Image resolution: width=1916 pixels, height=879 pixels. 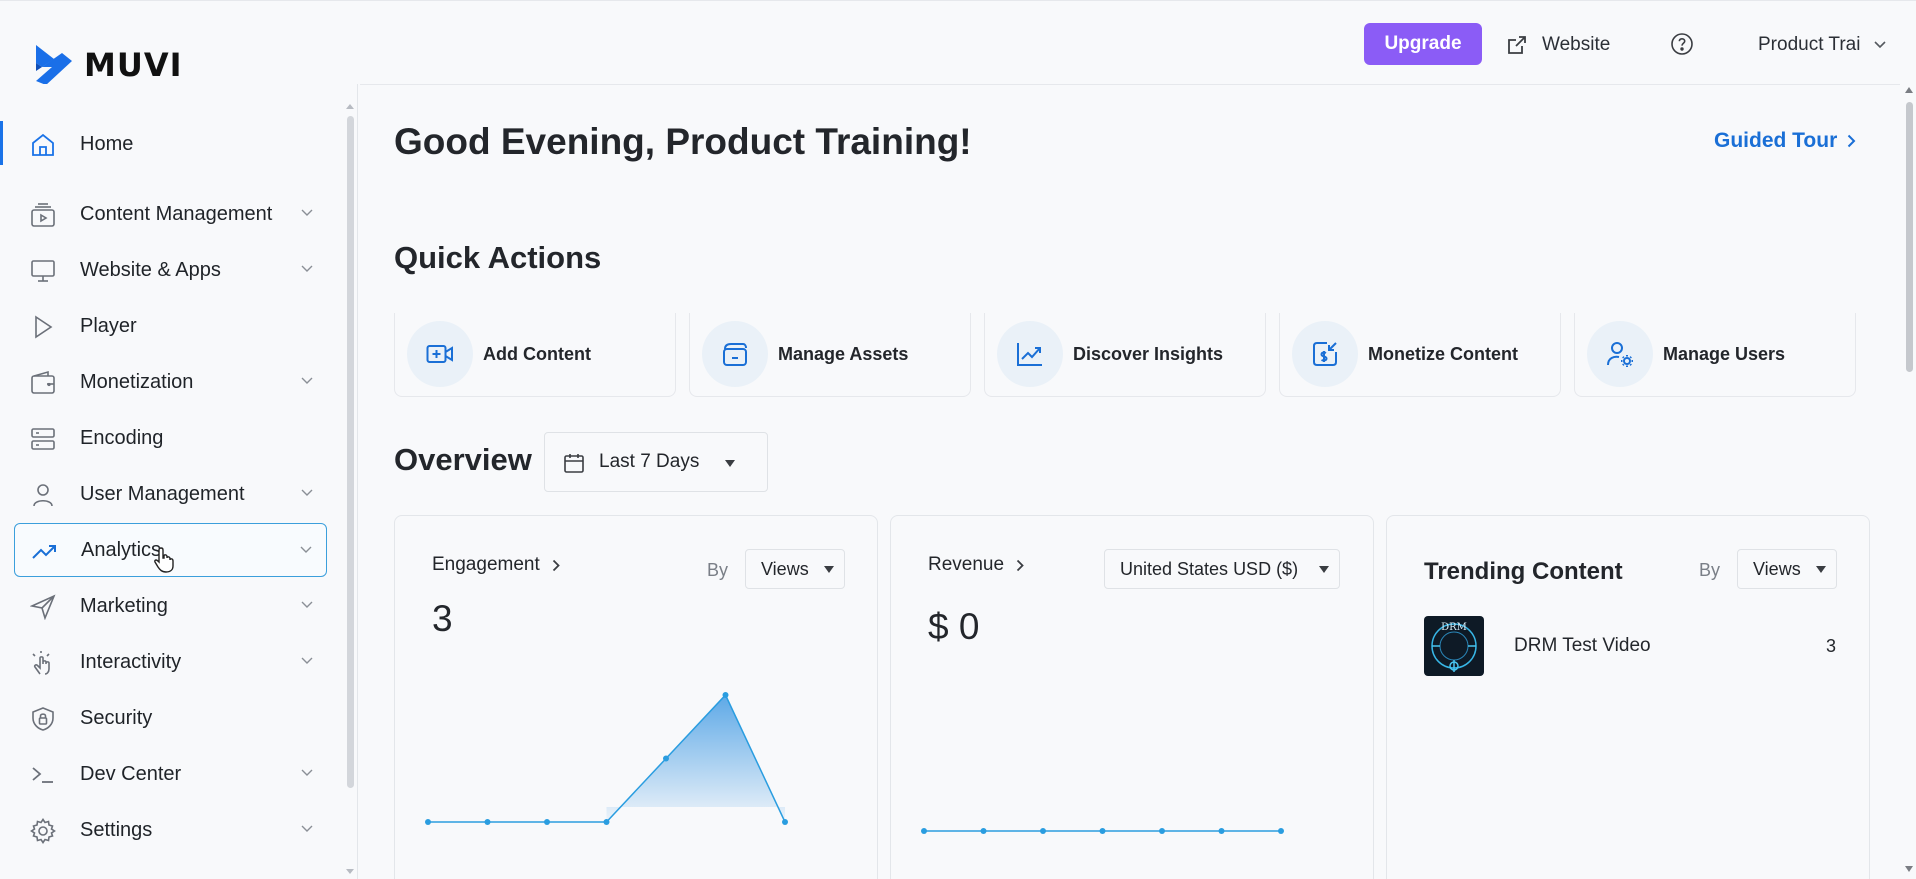 I want to click on sidebar-item-content-management: Content Management, so click(x=170, y=214).